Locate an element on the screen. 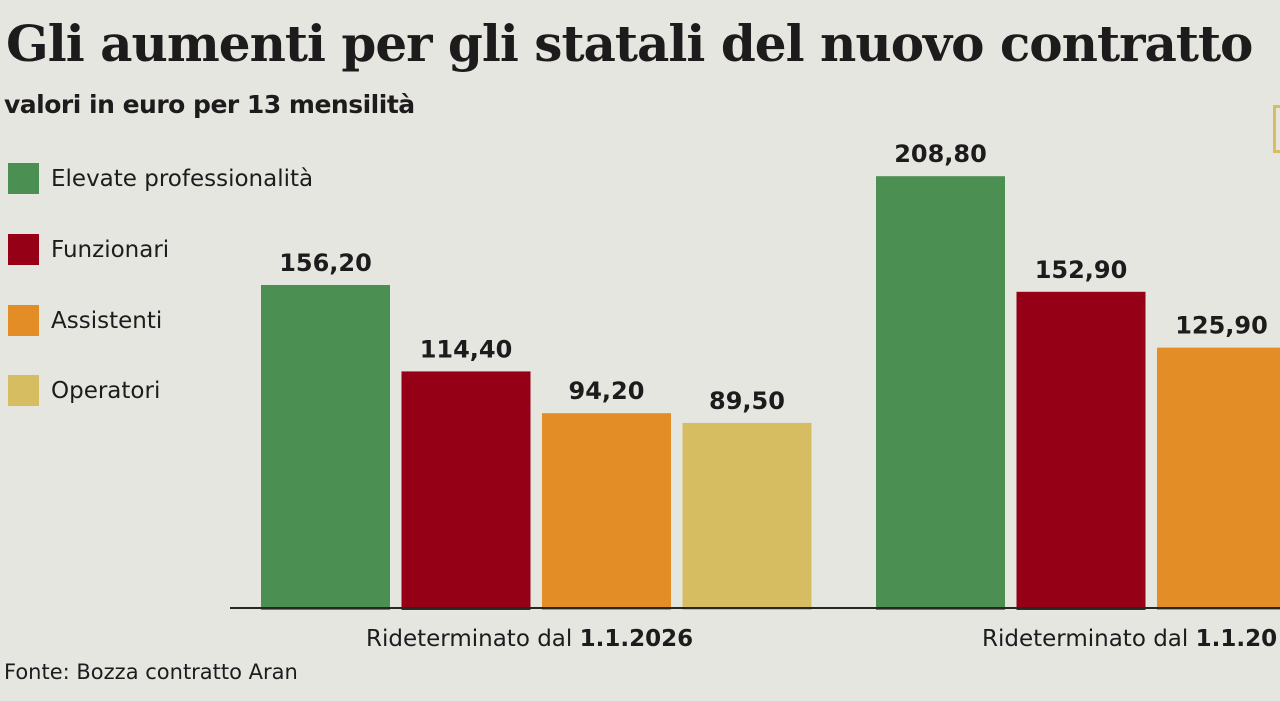 Image resolution: width=1280 pixels, height=701 pixels. category-date: 1.1.2026 is located at coordinates (636, 639).